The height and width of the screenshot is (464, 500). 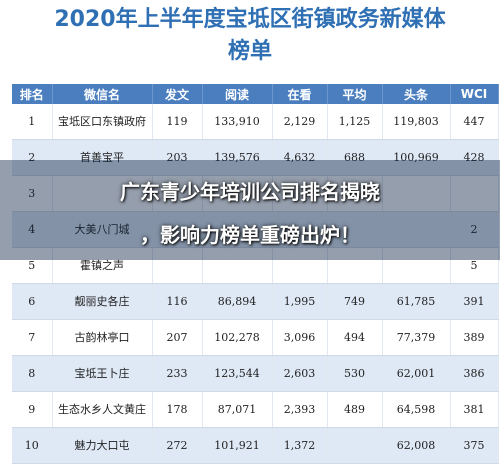 What do you see at coordinates (355, 122) in the screenshot?
I see `table-cell: 1,125` at bounding box center [355, 122].